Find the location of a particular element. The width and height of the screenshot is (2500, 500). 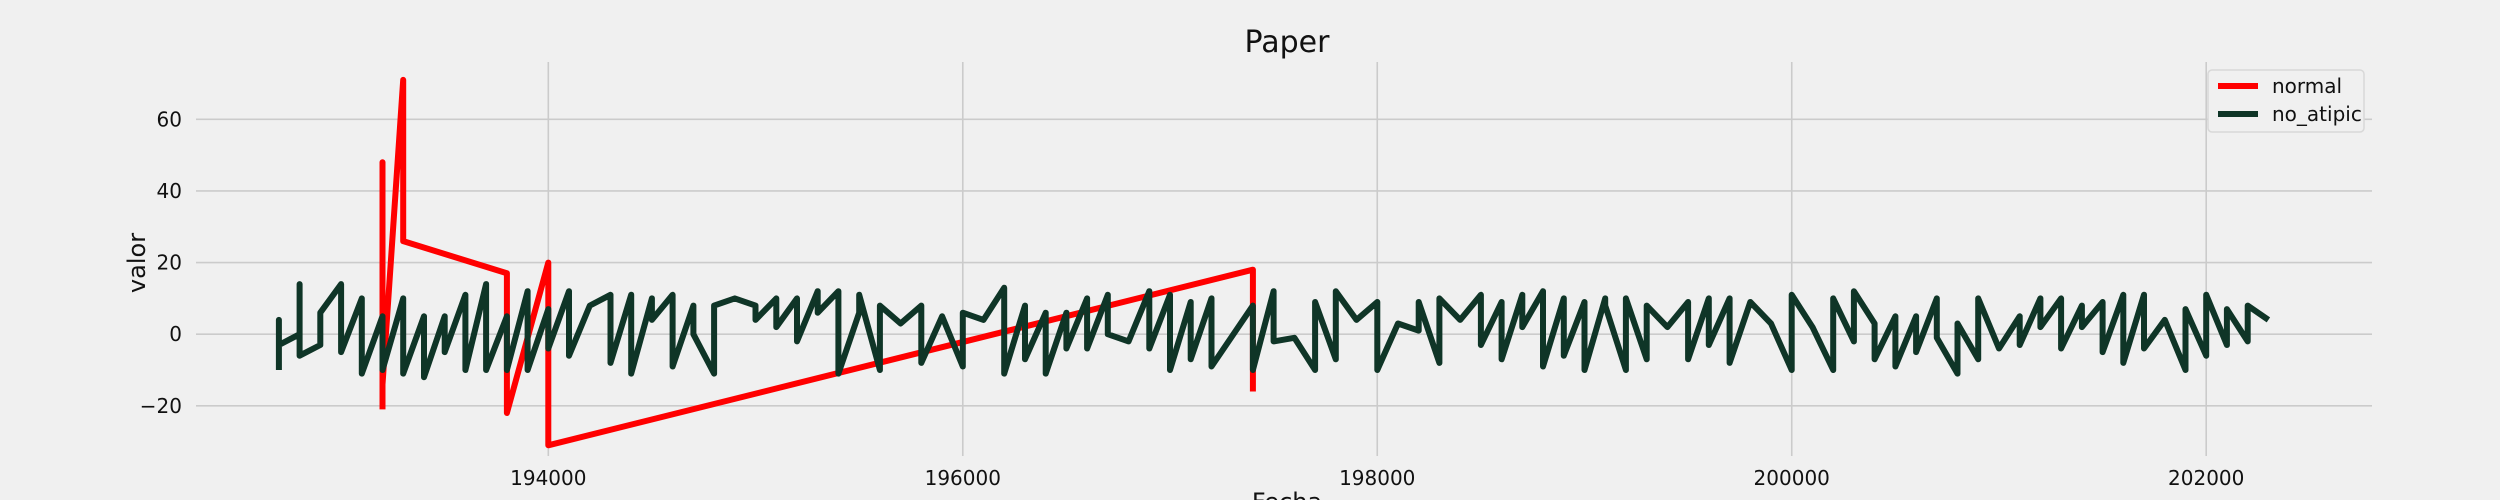

legend: normal no_atipic is located at coordinates (2286, 101).